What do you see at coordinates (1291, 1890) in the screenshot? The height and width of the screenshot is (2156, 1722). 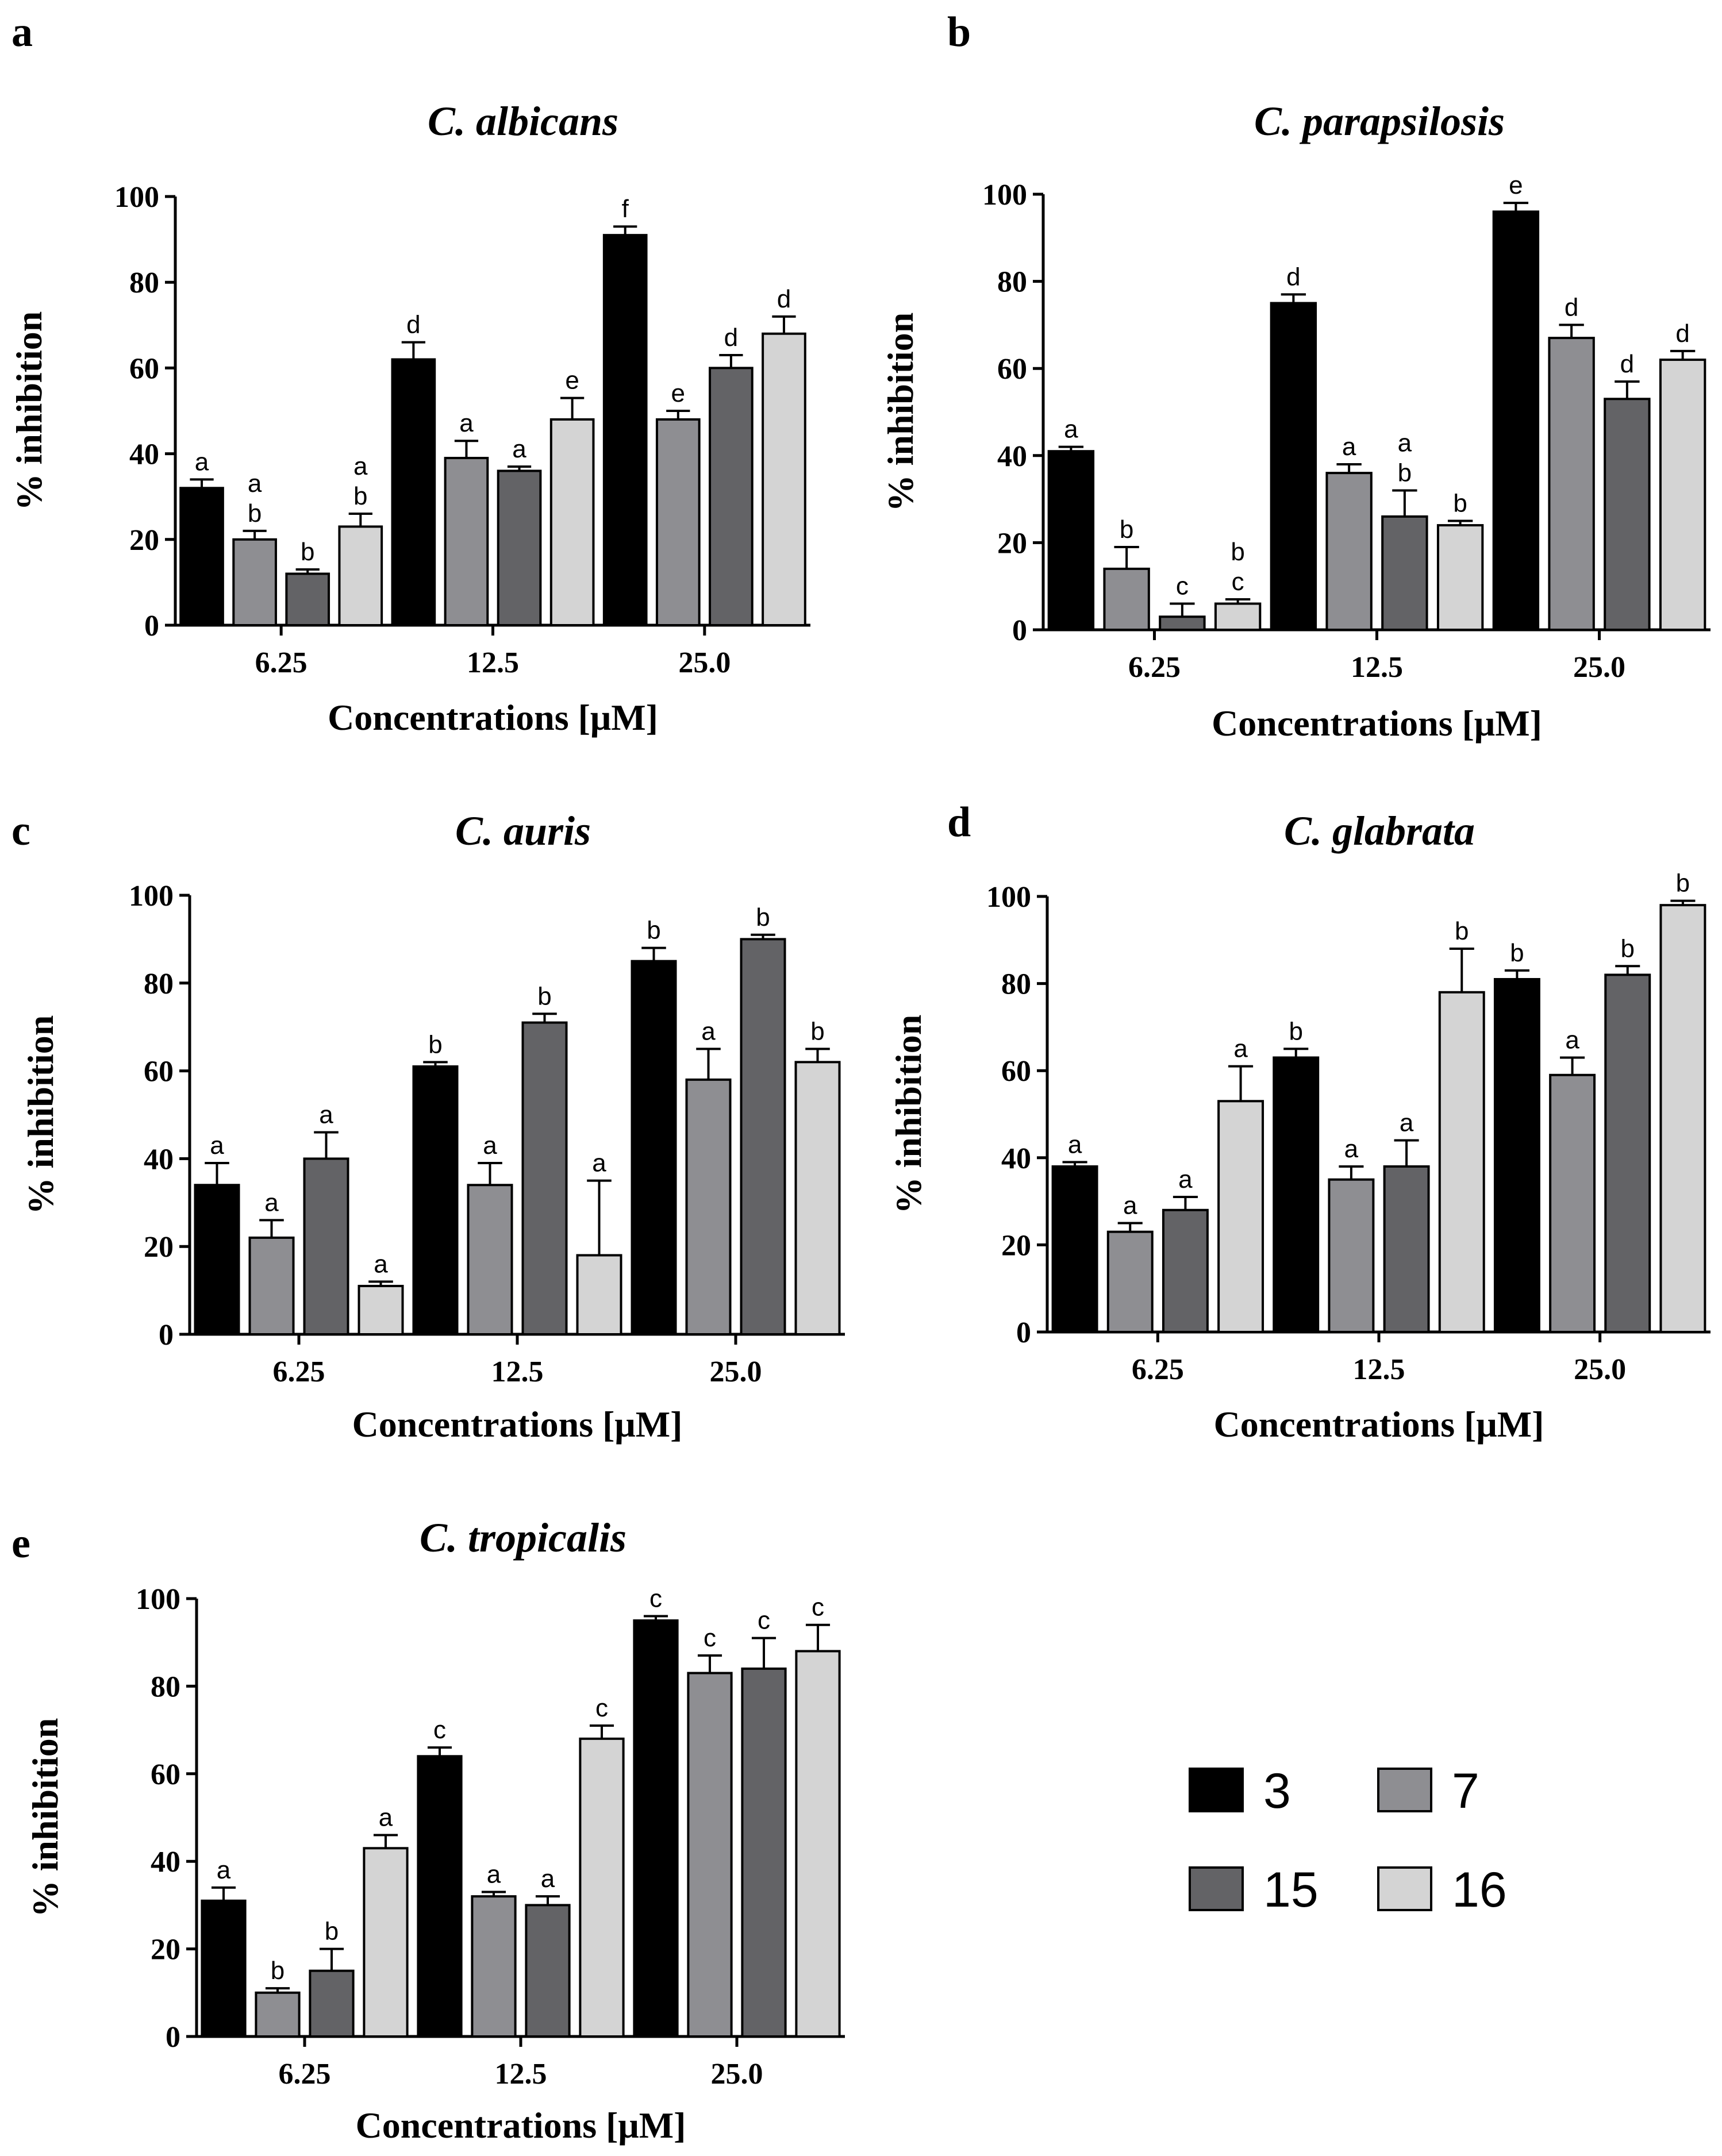 I see `legend-label: 15` at bounding box center [1291, 1890].